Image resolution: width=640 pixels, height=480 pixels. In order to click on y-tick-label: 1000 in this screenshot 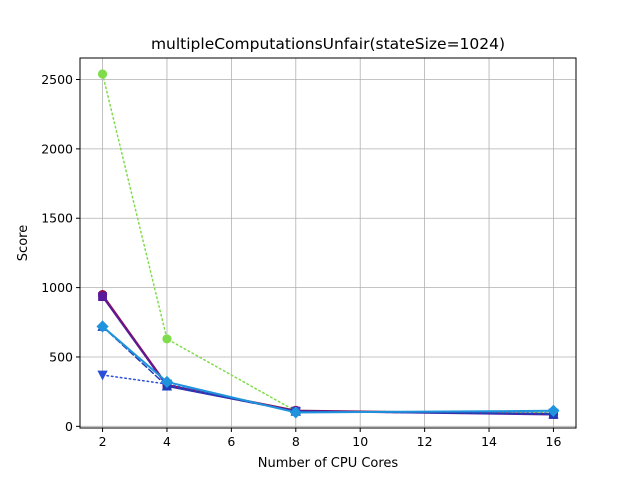, I will do `click(57, 287)`.